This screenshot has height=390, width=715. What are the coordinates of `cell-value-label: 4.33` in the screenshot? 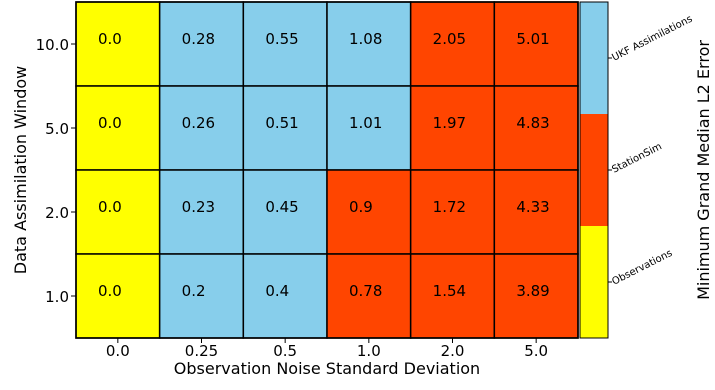 It's located at (532, 207).